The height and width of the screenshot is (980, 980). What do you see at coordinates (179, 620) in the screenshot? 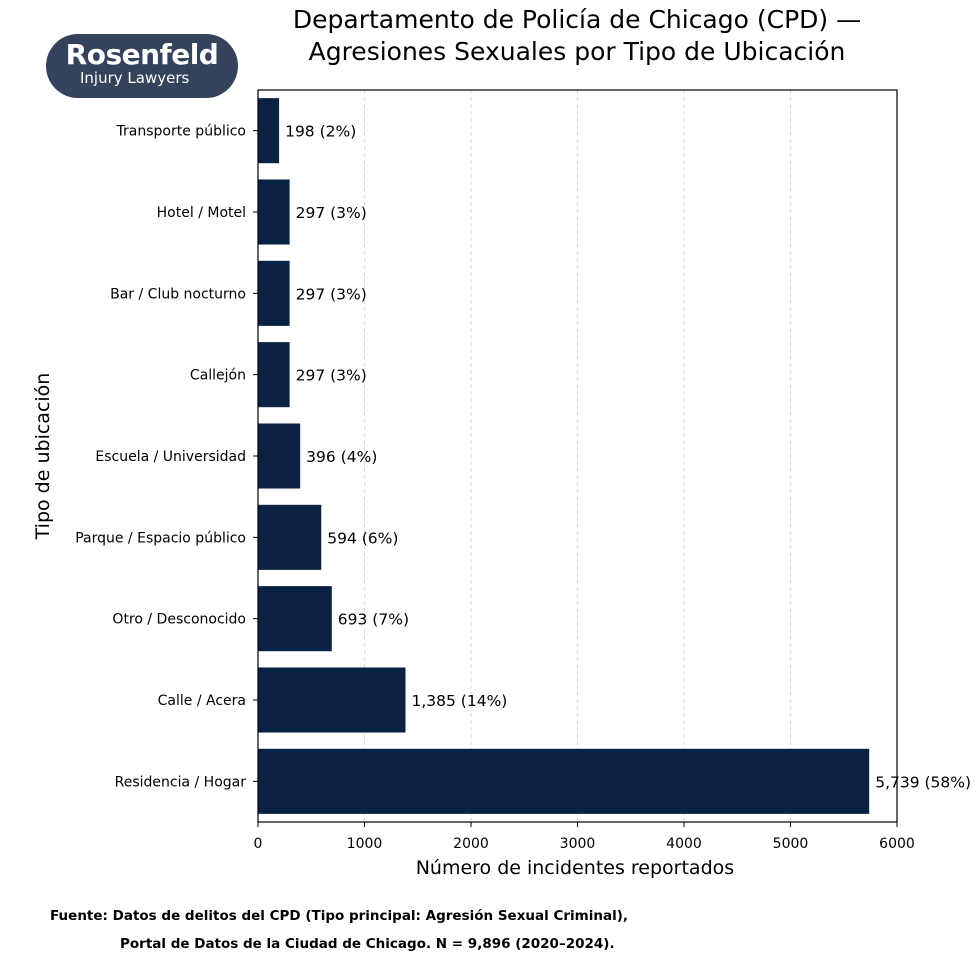
I see `category-label: Otro / Desconocido` at bounding box center [179, 620].